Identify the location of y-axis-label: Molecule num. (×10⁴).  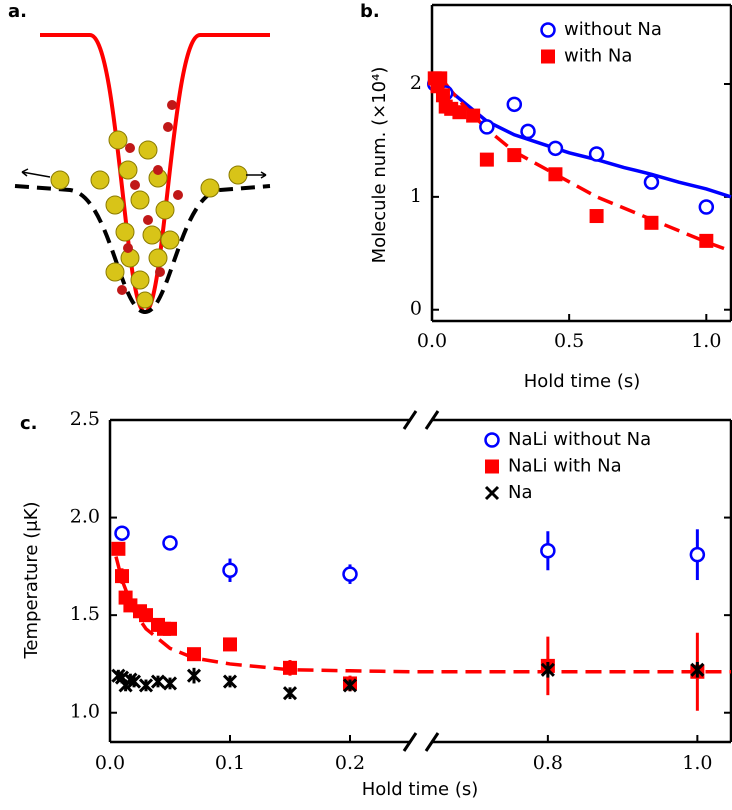
(379, 165).